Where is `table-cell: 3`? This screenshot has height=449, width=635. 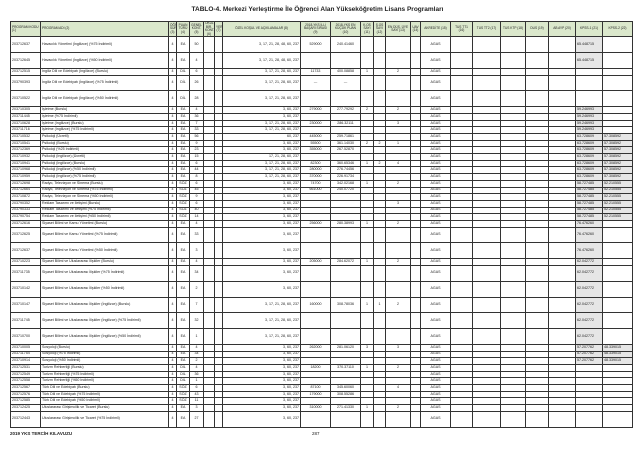 table-cell: 3 is located at coordinates (196, 251).